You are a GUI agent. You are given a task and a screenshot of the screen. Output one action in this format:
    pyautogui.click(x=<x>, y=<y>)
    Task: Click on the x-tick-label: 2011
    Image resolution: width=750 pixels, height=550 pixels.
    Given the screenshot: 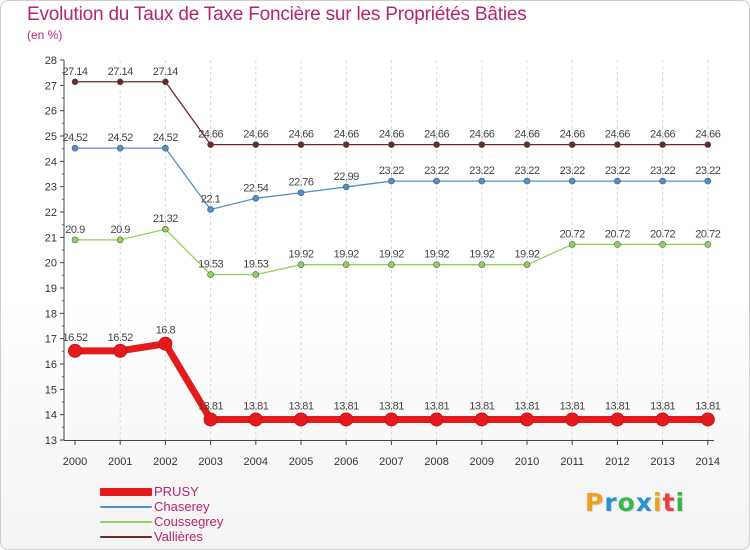 What is the action you would take?
    pyautogui.click(x=572, y=462)
    